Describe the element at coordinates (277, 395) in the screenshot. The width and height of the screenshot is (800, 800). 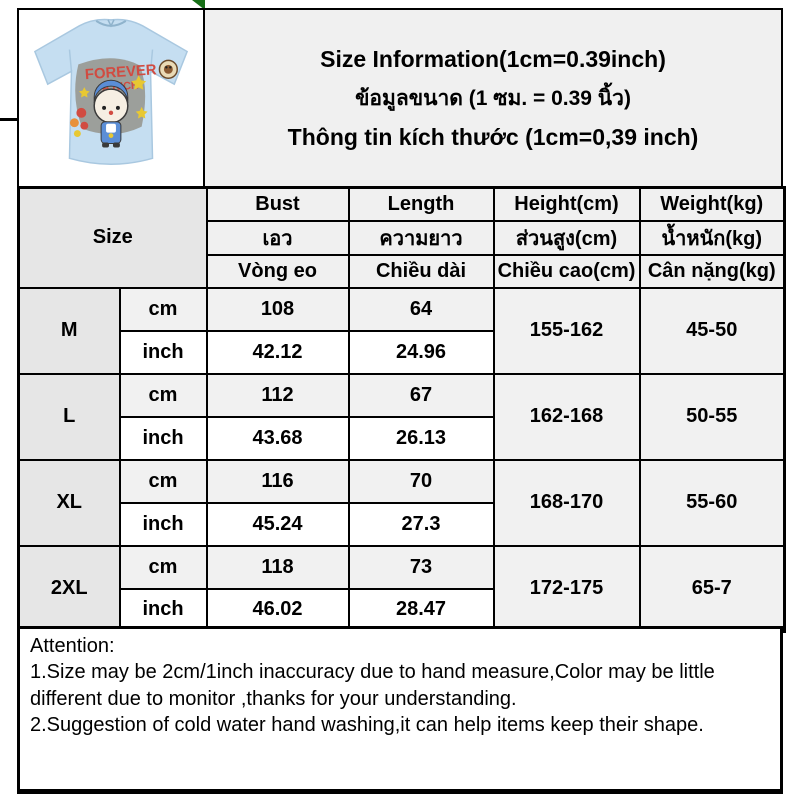
I see `bust-cm-l: 112` at that location.